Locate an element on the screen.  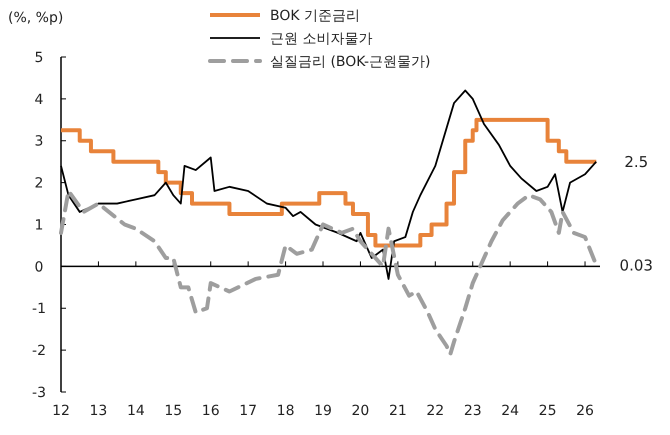
legend-label: BOK 기준금리 is located at coordinates (315, 16).